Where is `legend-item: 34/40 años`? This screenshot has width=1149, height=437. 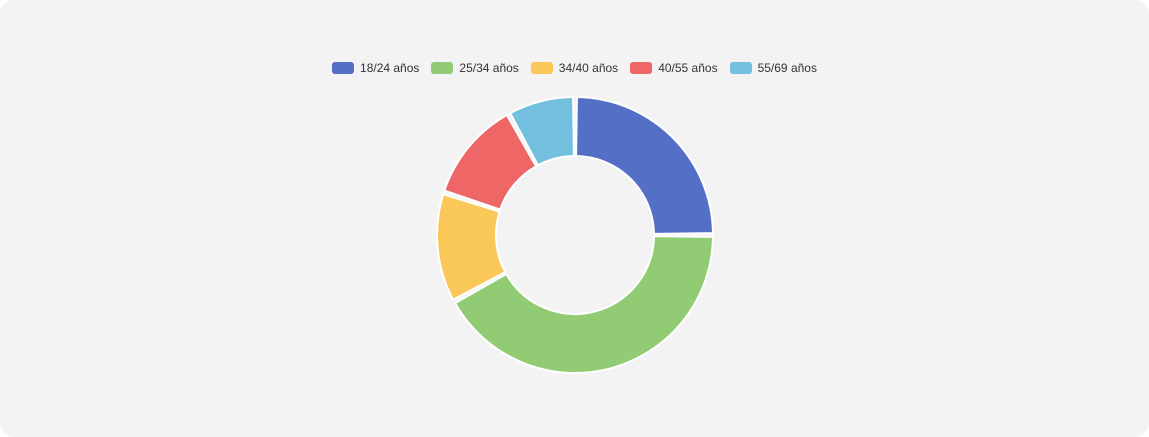 legend-item: 34/40 años is located at coordinates (574, 68).